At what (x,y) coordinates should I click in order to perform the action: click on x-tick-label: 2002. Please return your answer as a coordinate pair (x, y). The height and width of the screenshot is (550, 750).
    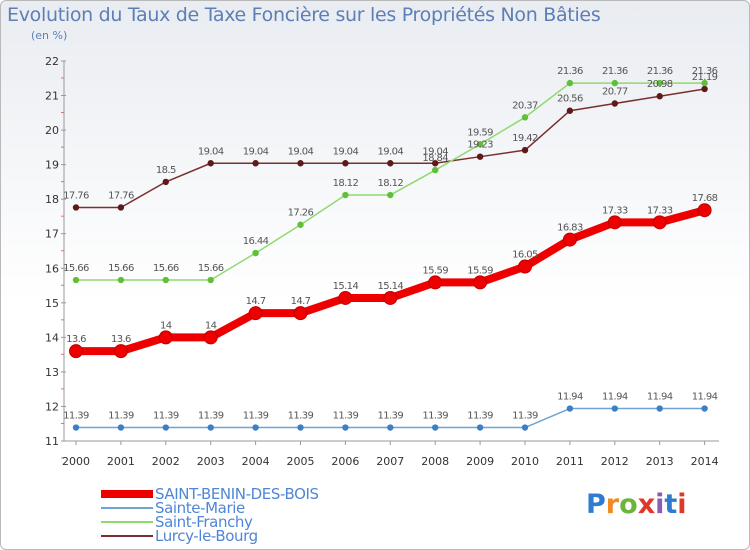
    Looking at the image, I should click on (166, 461).